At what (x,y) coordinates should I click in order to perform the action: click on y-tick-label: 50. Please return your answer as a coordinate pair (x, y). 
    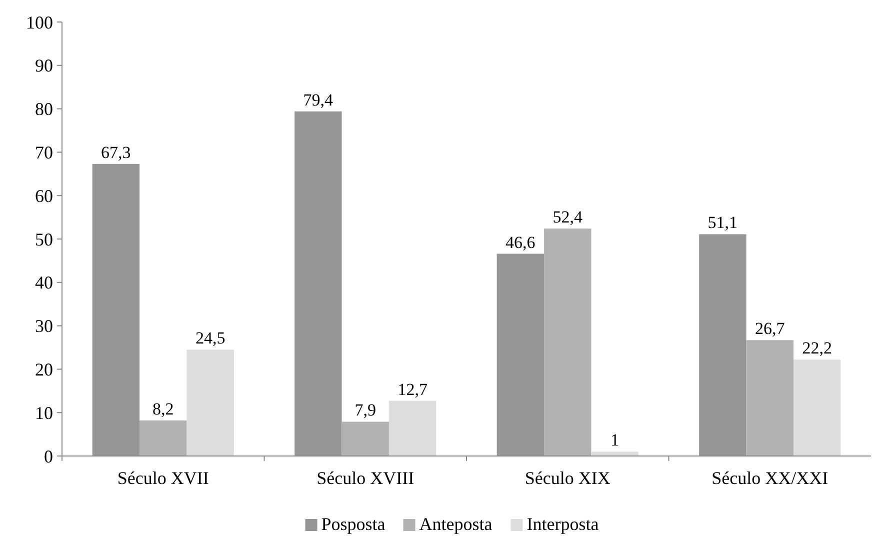
    Looking at the image, I should click on (44, 239).